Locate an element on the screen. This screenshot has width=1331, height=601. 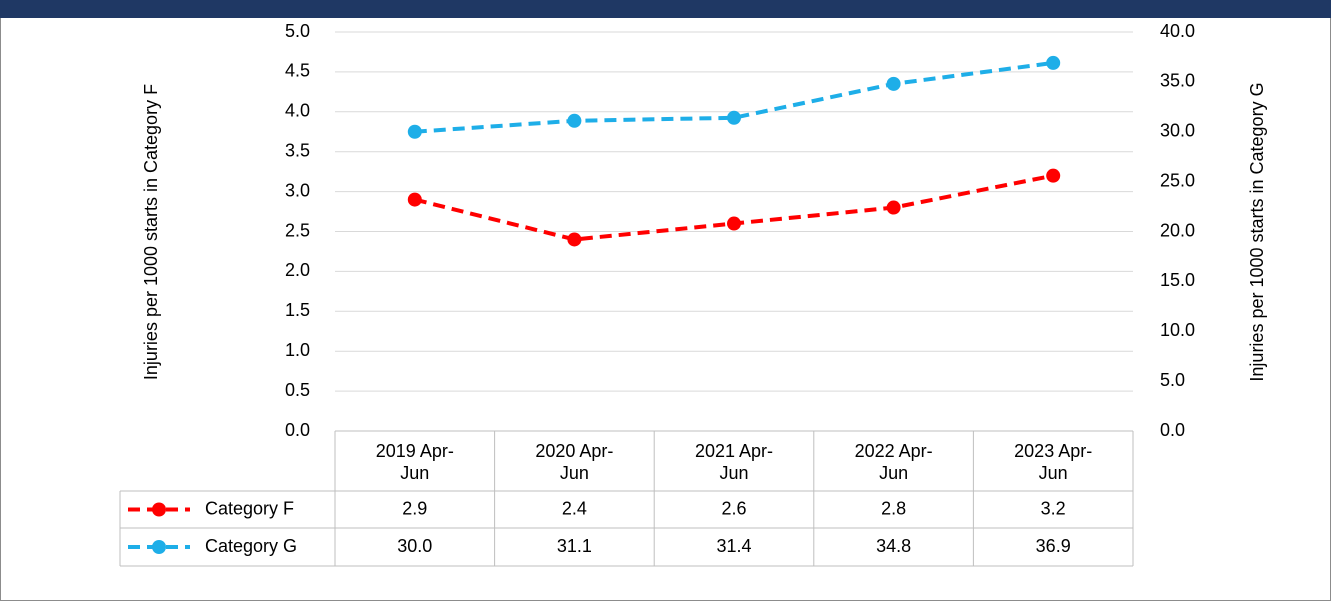
y-tick-label: 0.0 is located at coordinates (297, 430).